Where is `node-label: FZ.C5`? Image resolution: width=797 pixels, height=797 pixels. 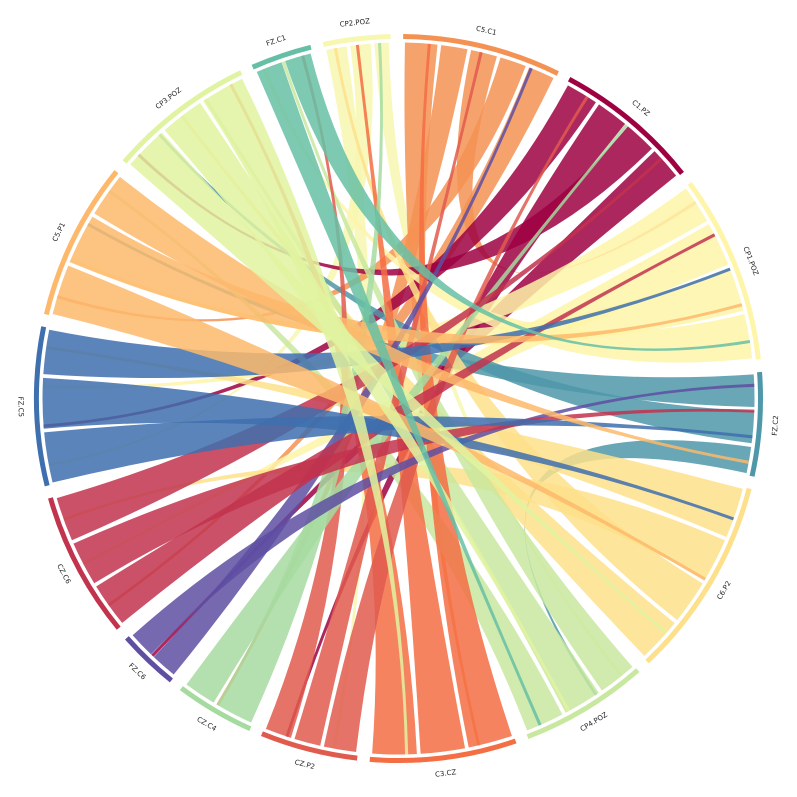 node-label: FZ.C5 is located at coordinates (20, 407).